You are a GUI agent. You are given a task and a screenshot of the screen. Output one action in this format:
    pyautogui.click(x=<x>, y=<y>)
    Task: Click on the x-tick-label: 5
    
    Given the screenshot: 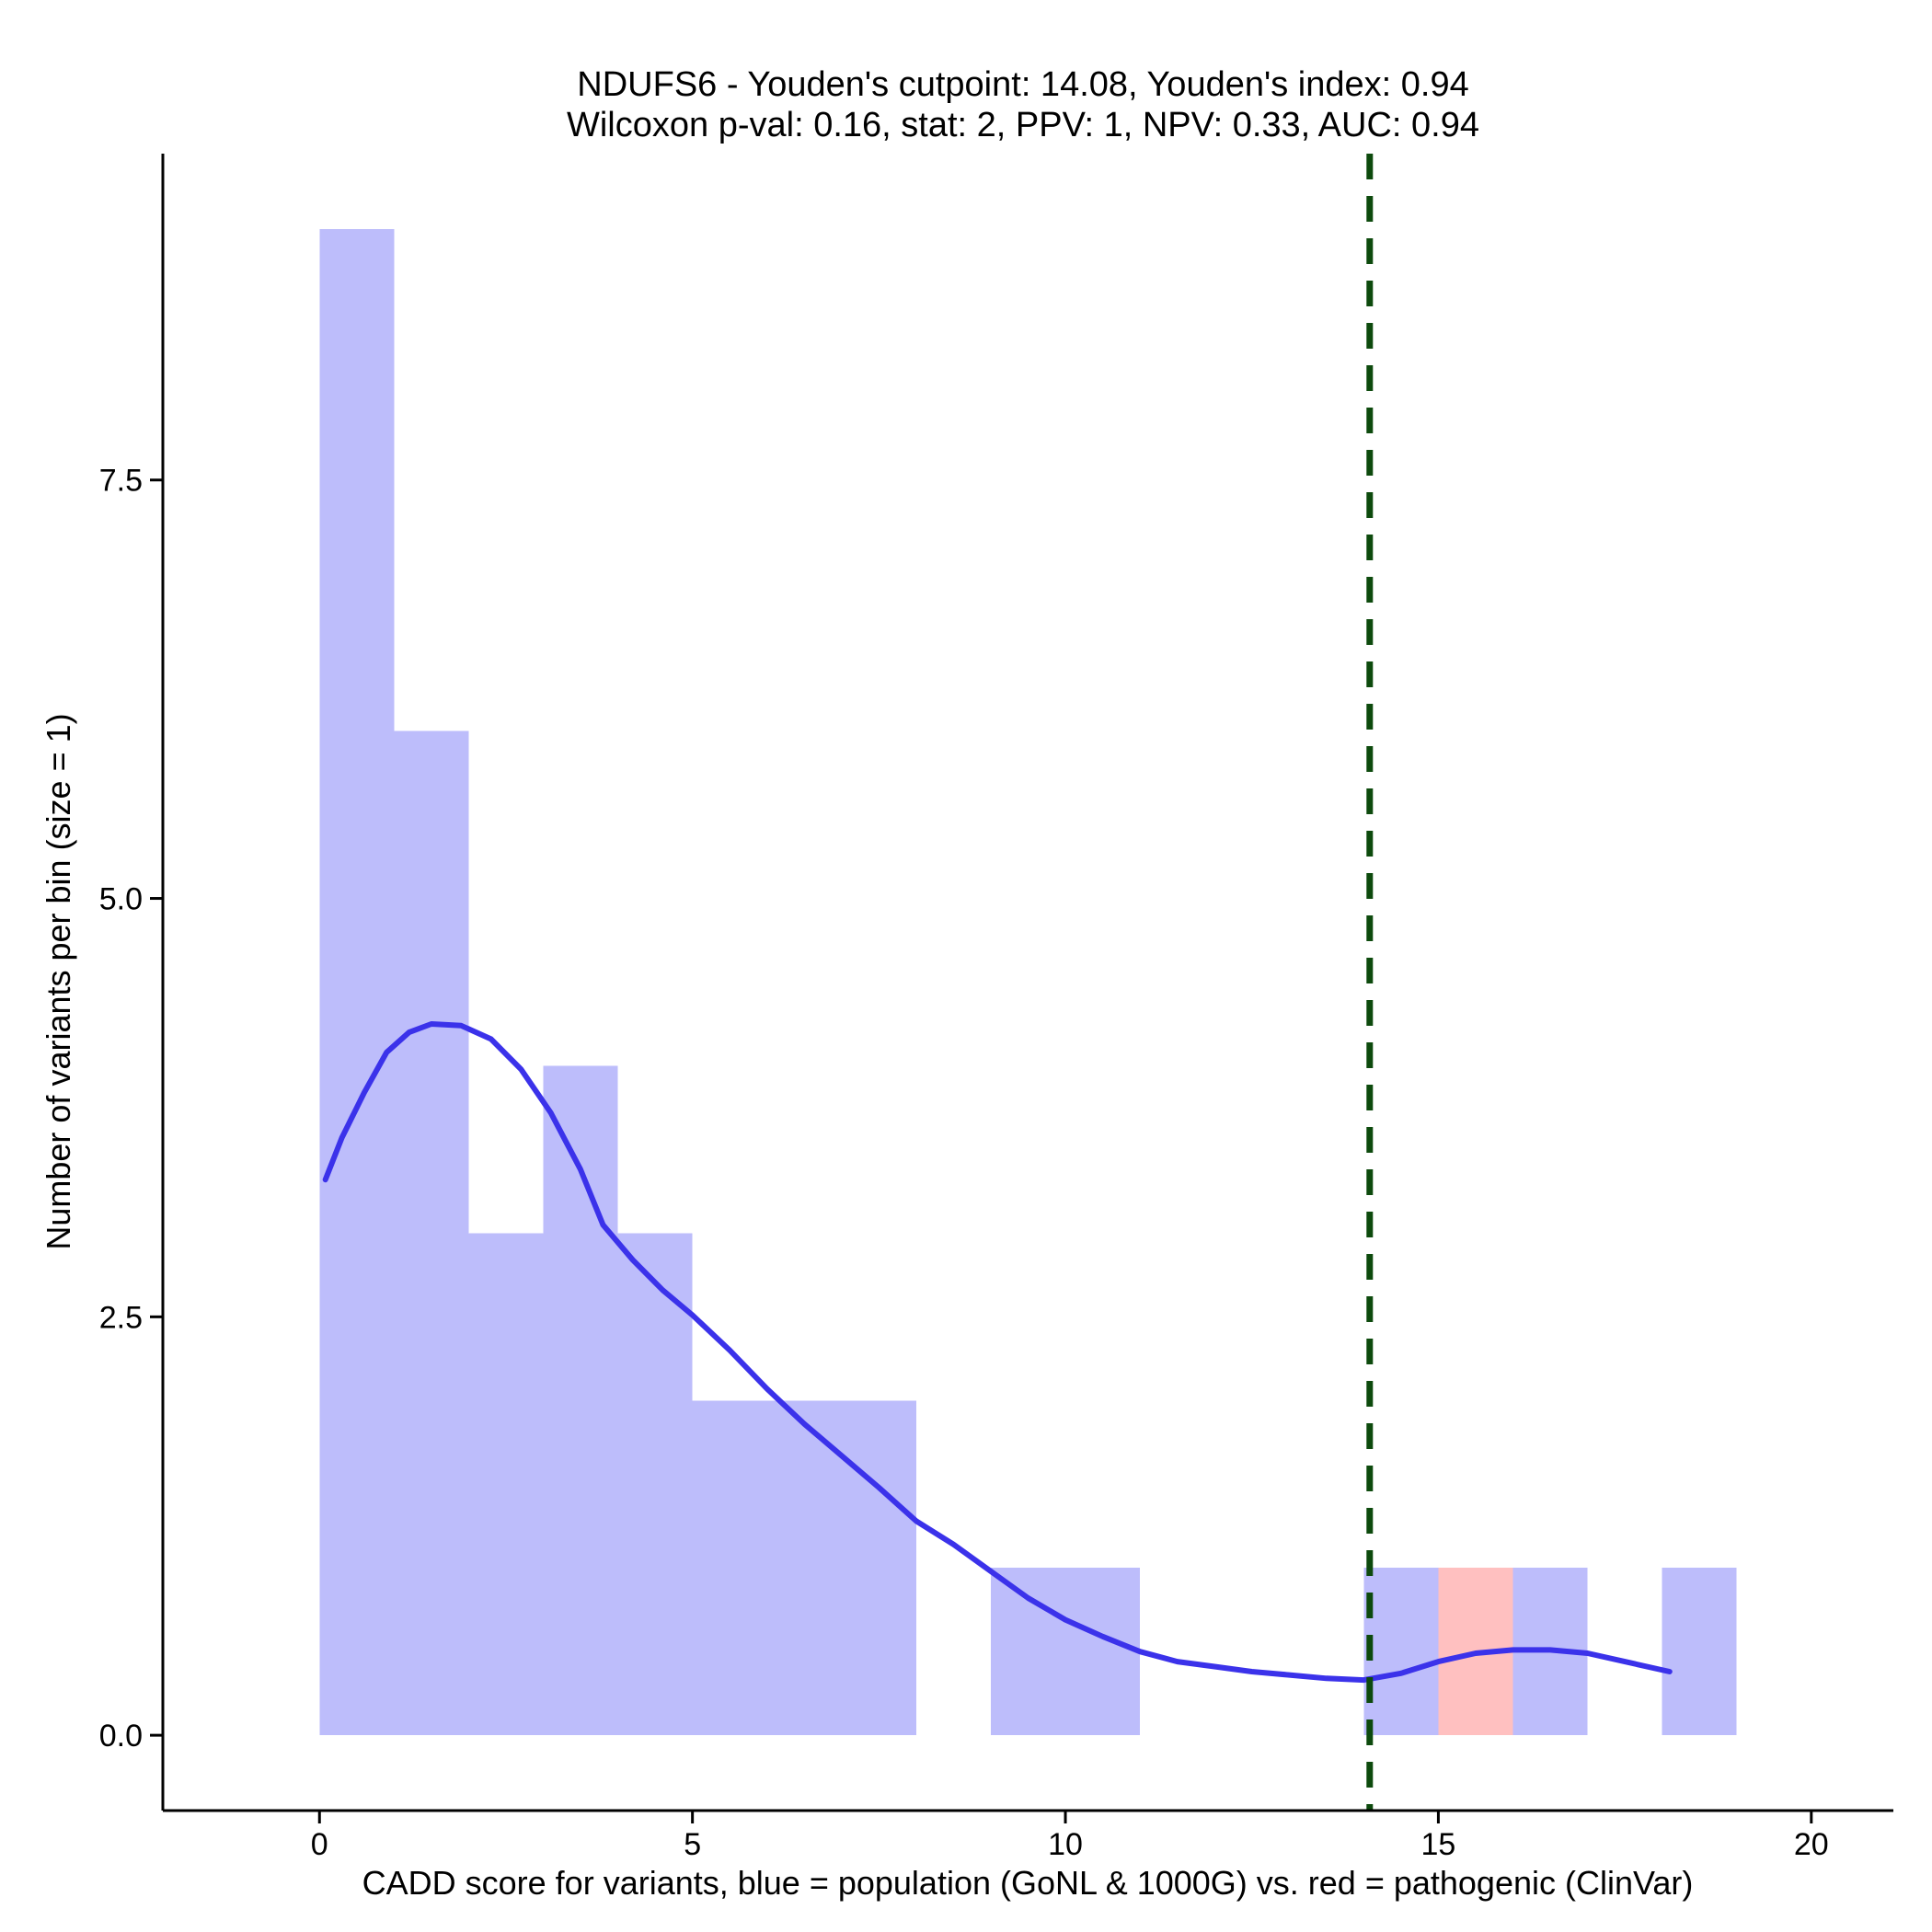 What is the action you would take?
    pyautogui.click(x=692, y=1844)
    